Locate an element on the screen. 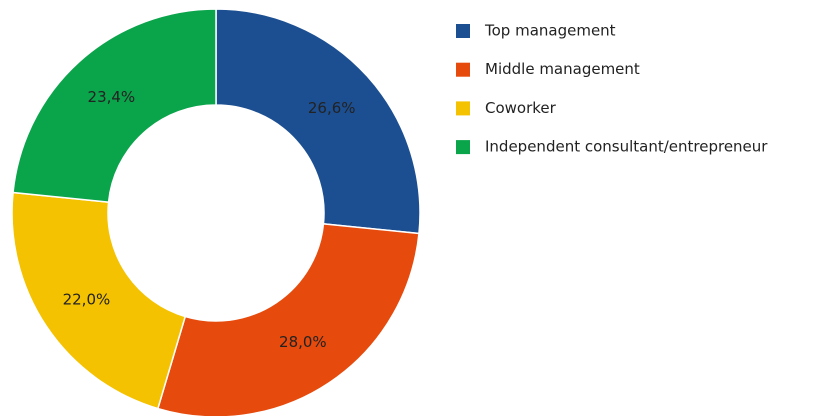 The width and height of the screenshot is (823, 416). data-label: 23,4% is located at coordinates (112, 97).